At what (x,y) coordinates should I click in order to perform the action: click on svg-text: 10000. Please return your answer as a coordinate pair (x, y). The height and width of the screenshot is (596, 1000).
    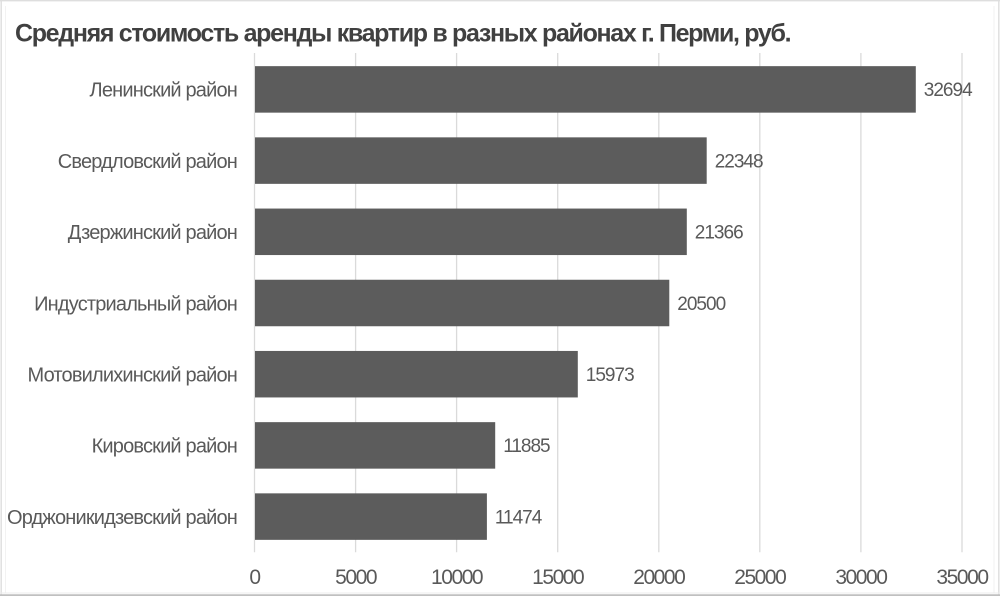
    Looking at the image, I should click on (457, 577).